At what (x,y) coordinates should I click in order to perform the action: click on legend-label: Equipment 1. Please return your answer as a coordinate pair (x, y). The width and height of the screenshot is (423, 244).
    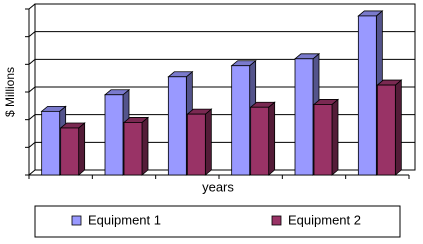
    Looking at the image, I should click on (124, 219).